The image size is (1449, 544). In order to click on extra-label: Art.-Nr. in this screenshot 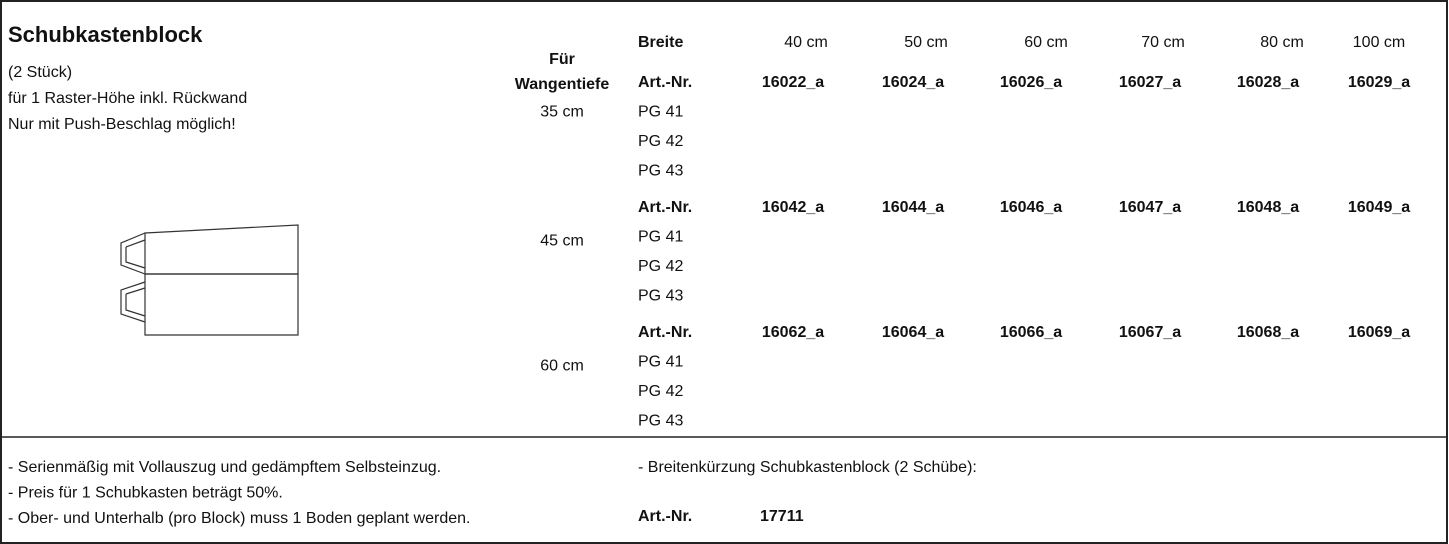, I will do `click(665, 516)`.